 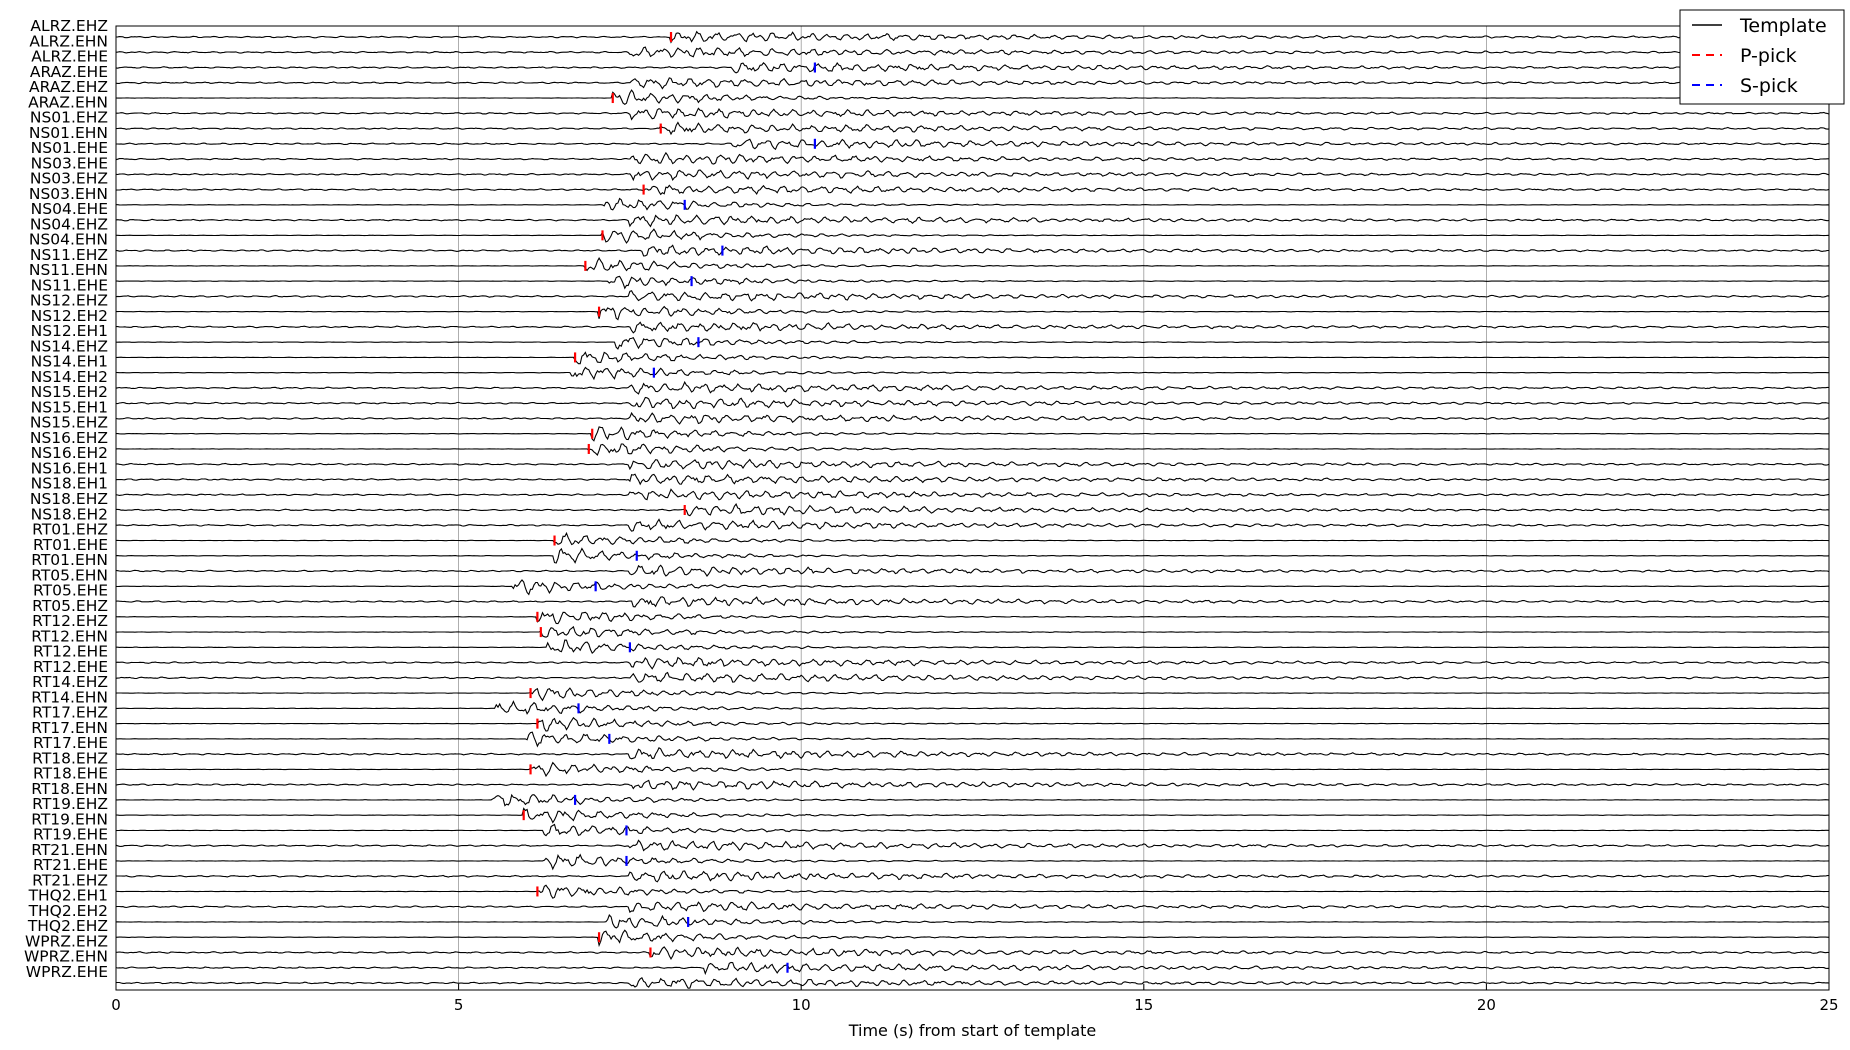 I want to click on channel-label: NS18.EHZ, so click(x=69, y=499).